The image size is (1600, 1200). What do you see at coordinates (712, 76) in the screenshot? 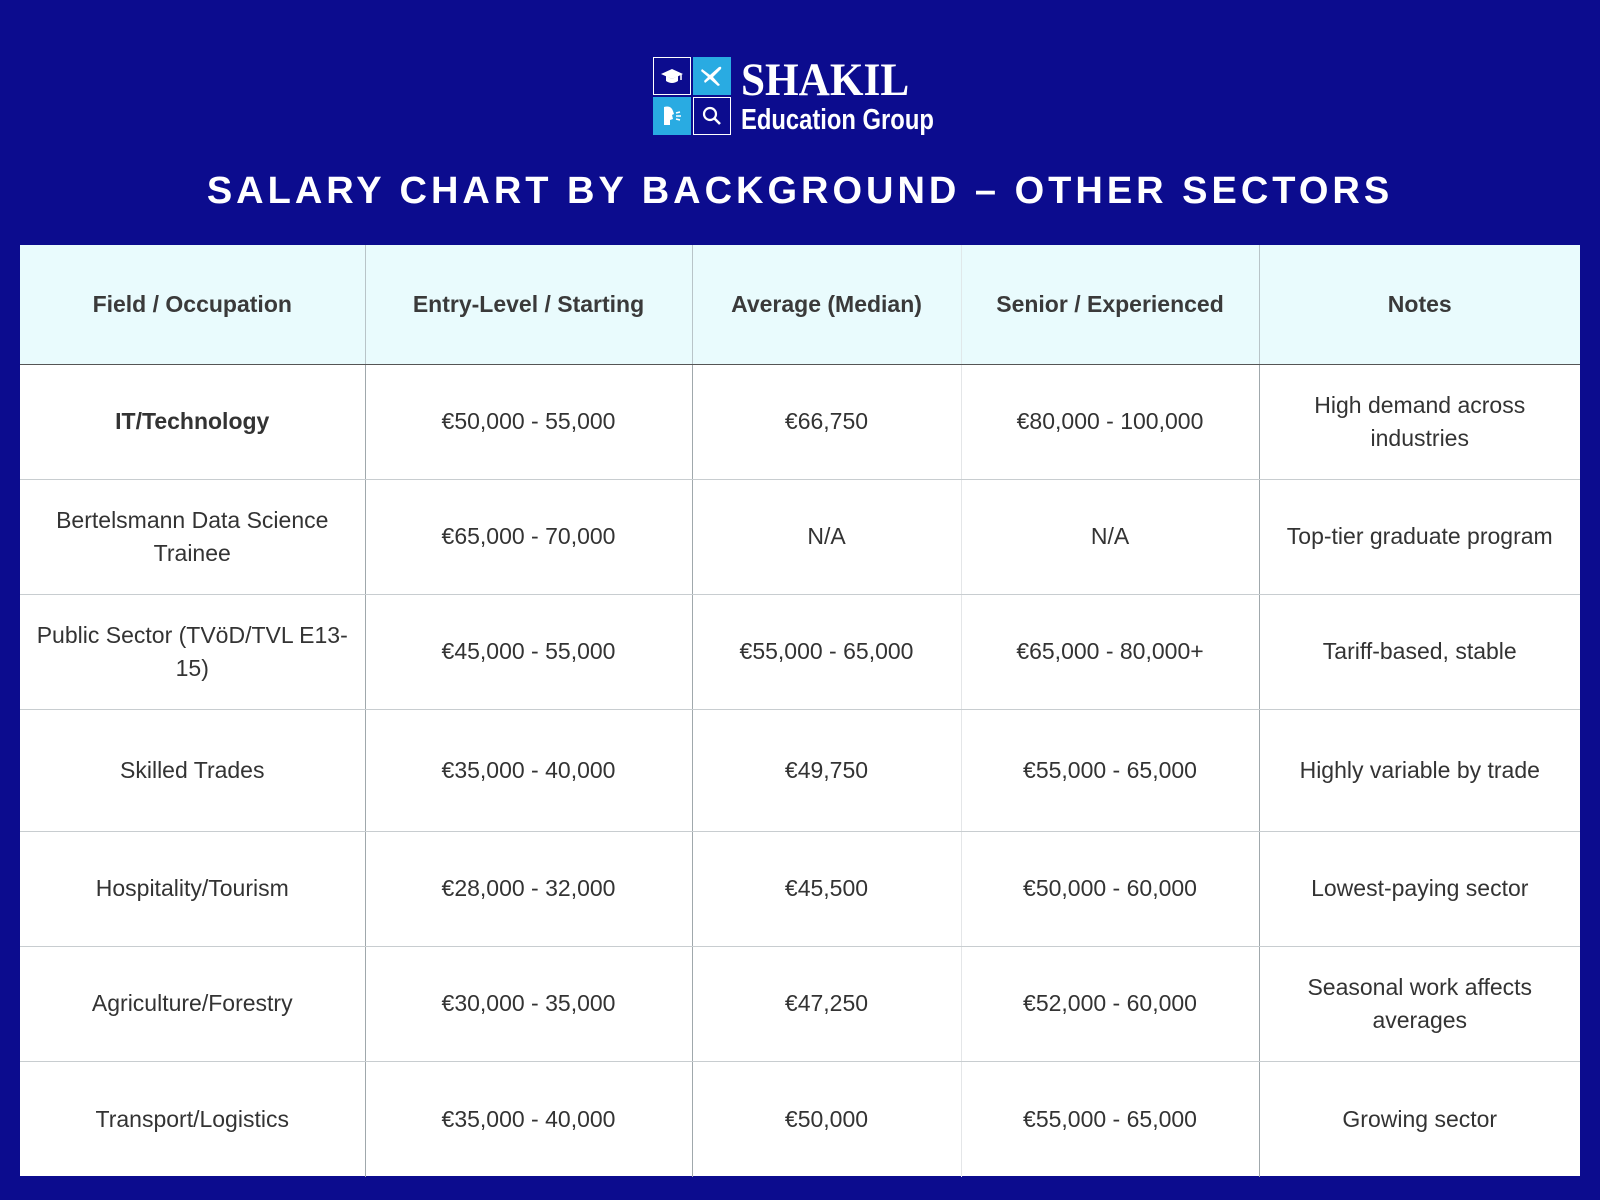
I see `airplane-icon` at bounding box center [712, 76].